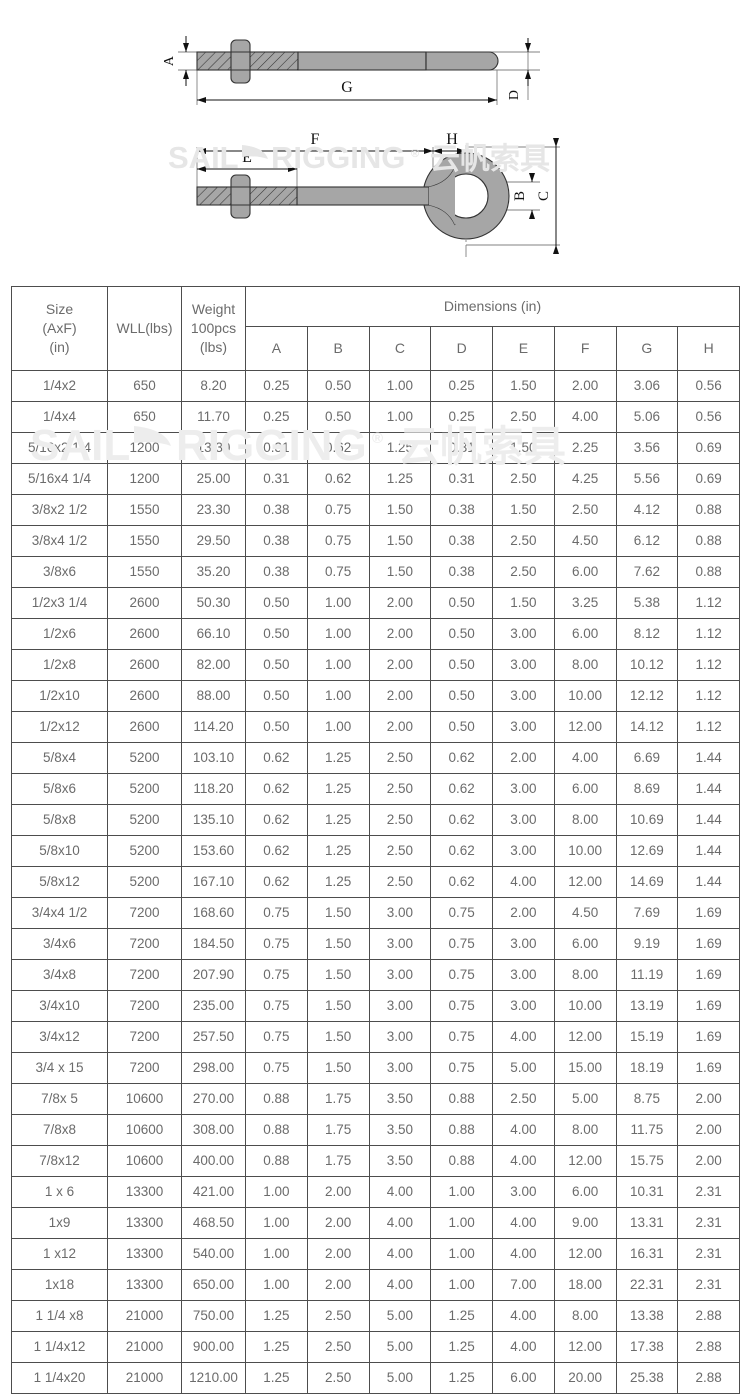 The width and height of the screenshot is (750, 1394). Describe the element at coordinates (647, 758) in the screenshot. I see `cell-G: 6.69` at that location.